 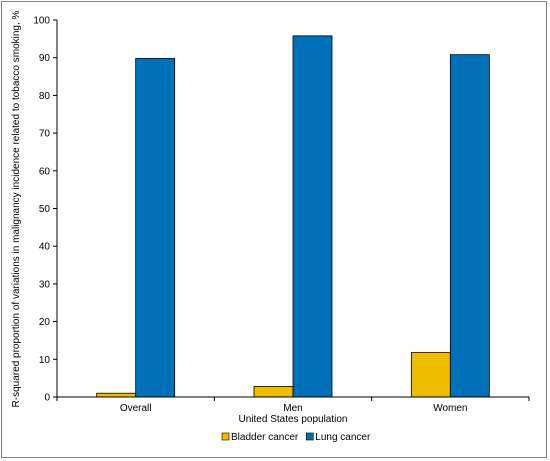 I want to click on bar-lung-cancer-men, so click(x=312, y=216).